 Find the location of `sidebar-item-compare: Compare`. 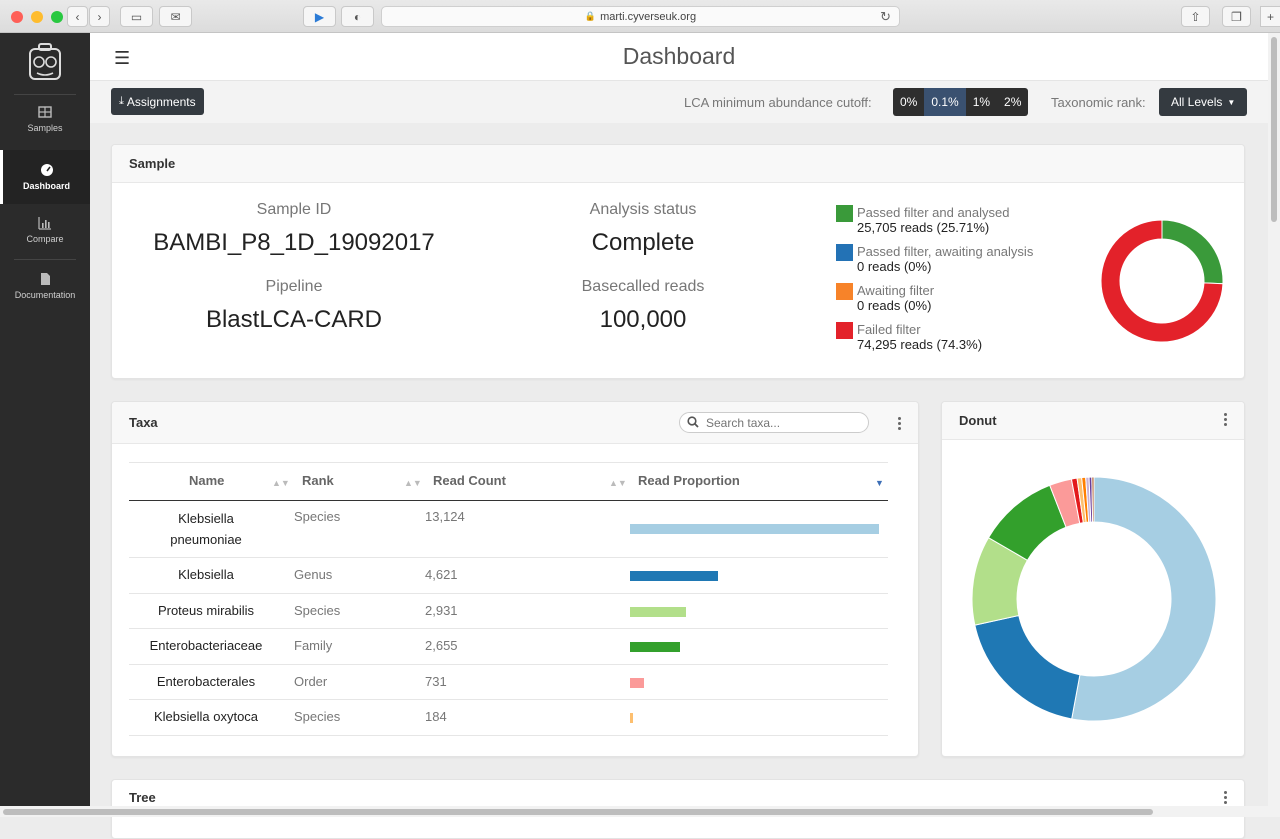

sidebar-item-compare: Compare is located at coordinates (45, 243).